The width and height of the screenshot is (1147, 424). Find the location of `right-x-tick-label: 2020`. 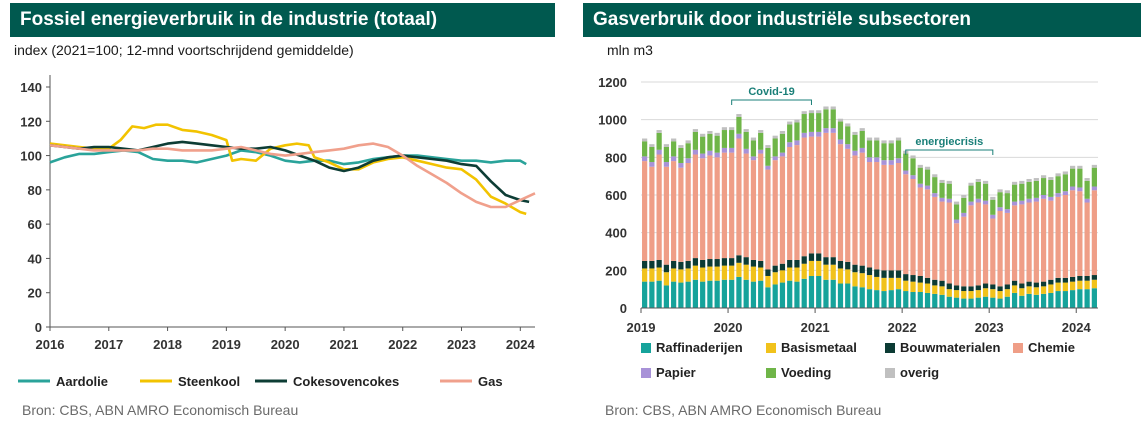

right-x-tick-label: 2020 is located at coordinates (728, 327).